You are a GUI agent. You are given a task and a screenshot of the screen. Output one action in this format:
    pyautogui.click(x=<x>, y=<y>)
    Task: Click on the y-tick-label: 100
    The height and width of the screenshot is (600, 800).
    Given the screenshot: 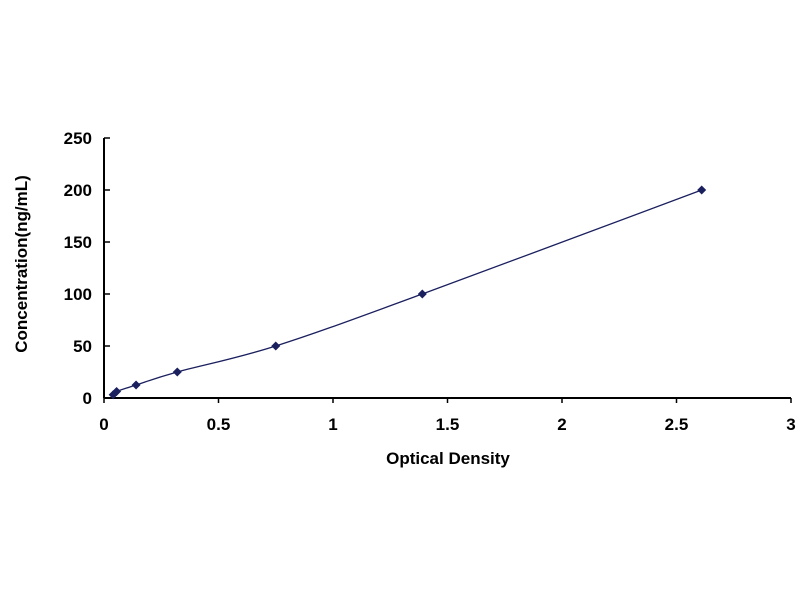 What is the action you would take?
    pyautogui.click(x=78, y=294)
    